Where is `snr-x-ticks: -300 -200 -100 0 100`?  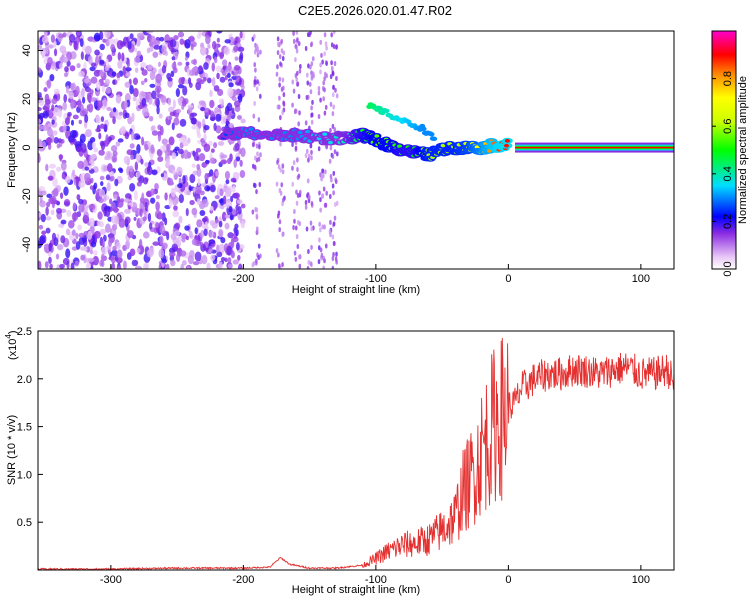
snr-x-ticks: -300 -200 -100 0 100 is located at coordinates (375, 575).